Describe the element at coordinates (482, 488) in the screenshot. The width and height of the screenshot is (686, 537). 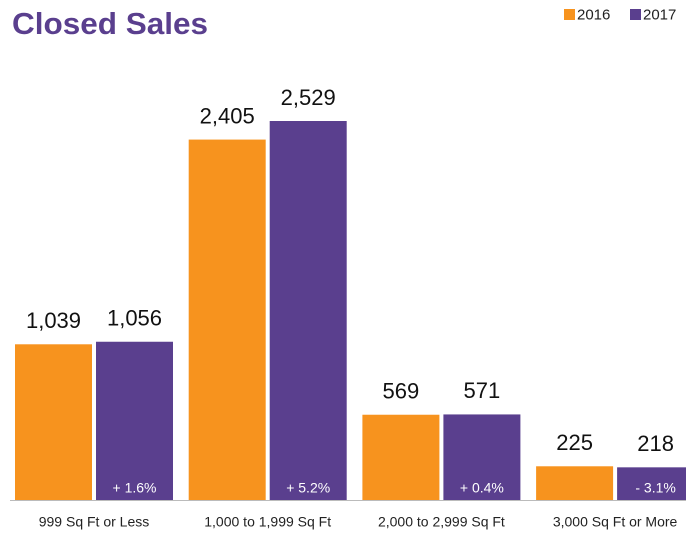
I see `change-label: + 0.4%` at that location.